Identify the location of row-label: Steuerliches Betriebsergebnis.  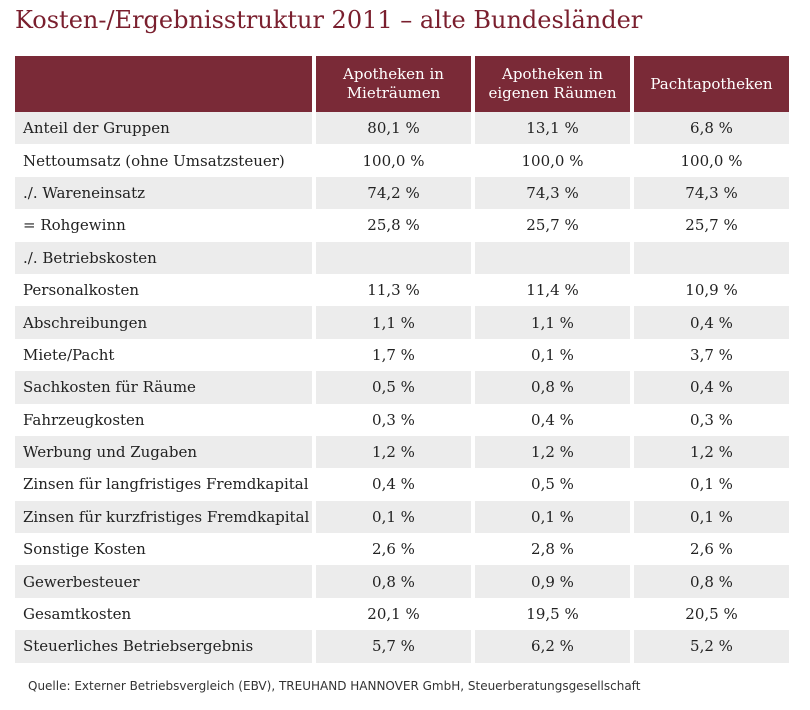
(163, 646).